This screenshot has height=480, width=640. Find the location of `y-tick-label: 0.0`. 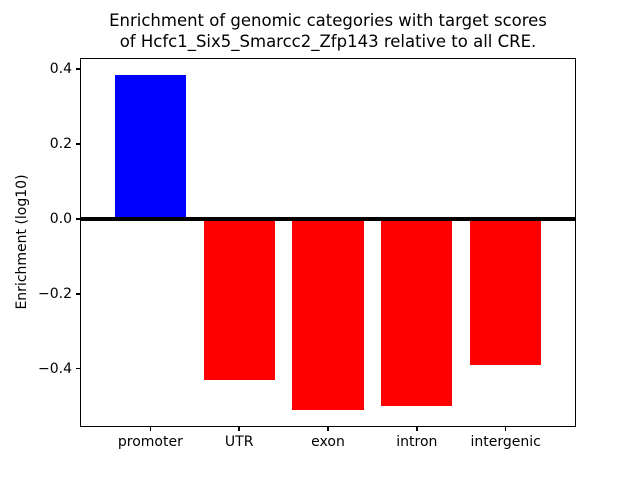

y-tick-label: 0.0 is located at coordinates (60, 218).